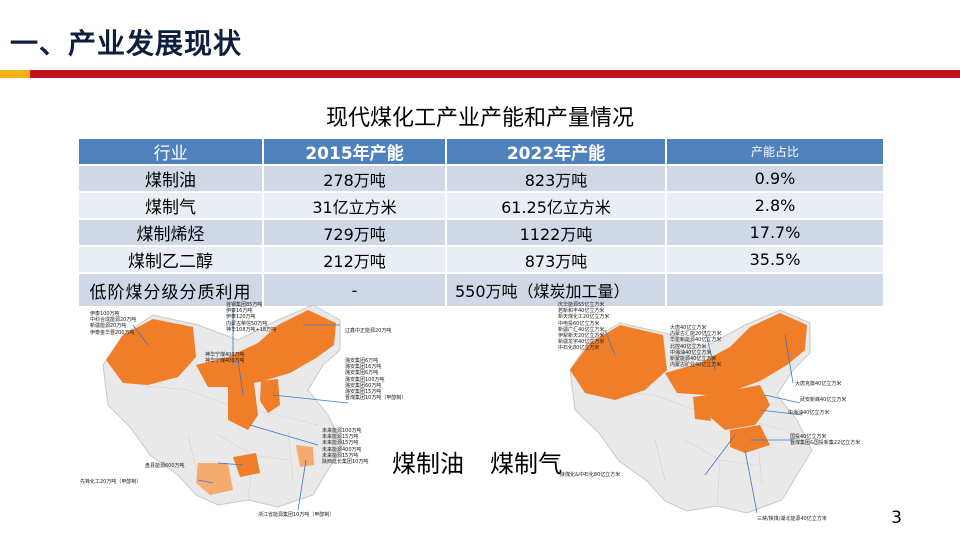  Describe the element at coordinates (581, 336) in the screenshot. I see `annotation-line: 伊犁新天20亿立方米` at that location.